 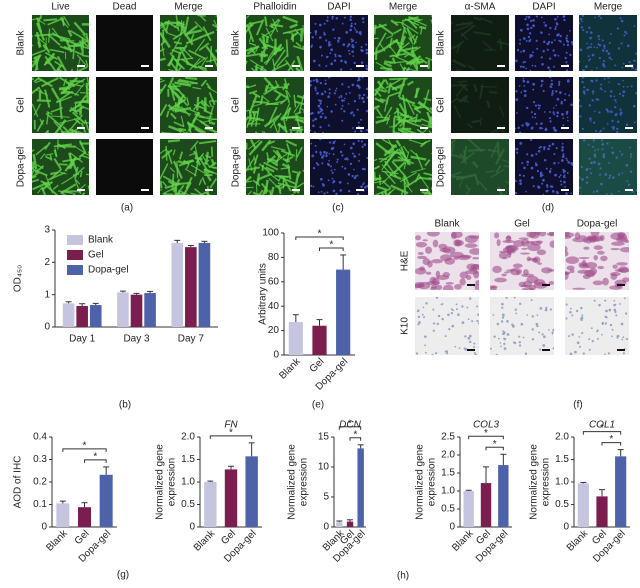 What do you see at coordinates (18, 482) in the screenshot?
I see `y-axis-label: AOD of IHC` at bounding box center [18, 482].